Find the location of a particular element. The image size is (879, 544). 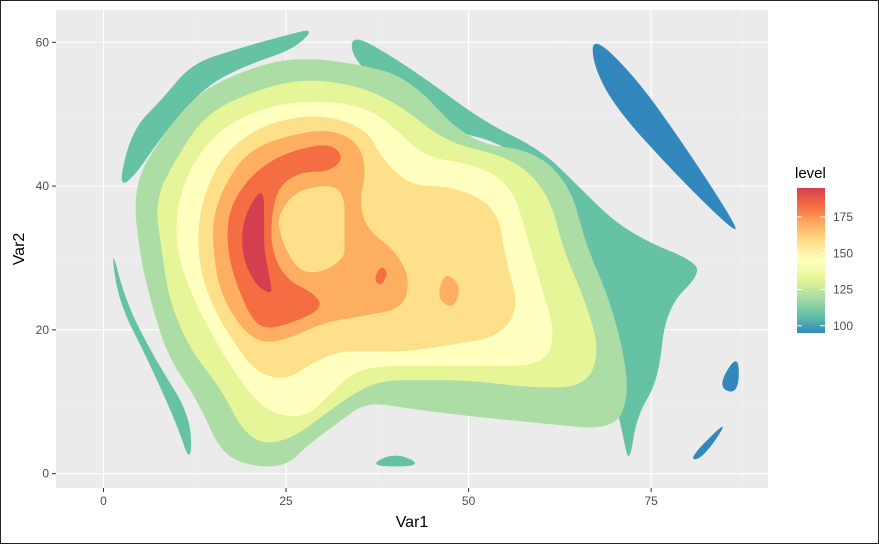

y-tick-label: 0 is located at coordinates (45, 474).